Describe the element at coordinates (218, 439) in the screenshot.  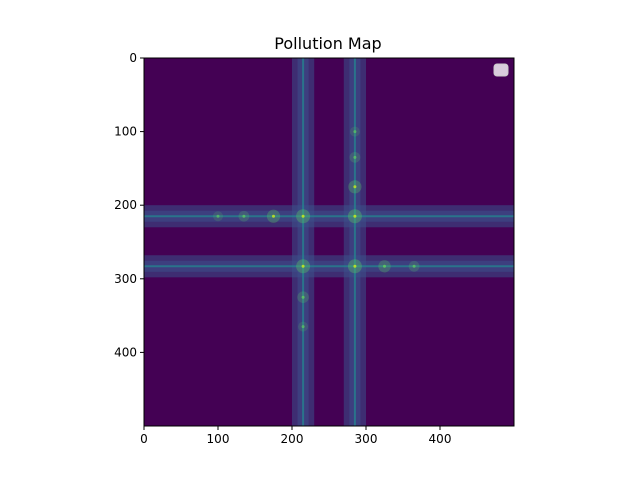
I see `x-tick-label: 100` at that location.